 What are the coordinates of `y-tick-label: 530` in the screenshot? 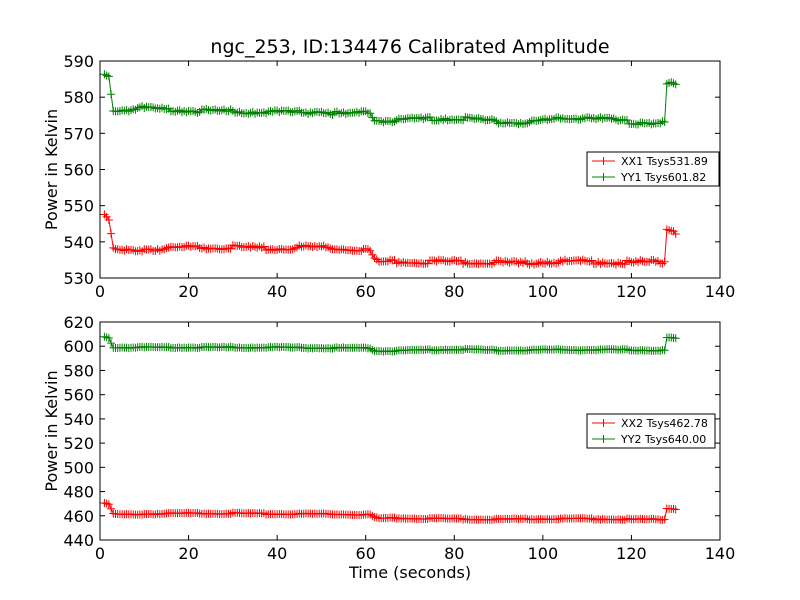 It's located at (78, 278).